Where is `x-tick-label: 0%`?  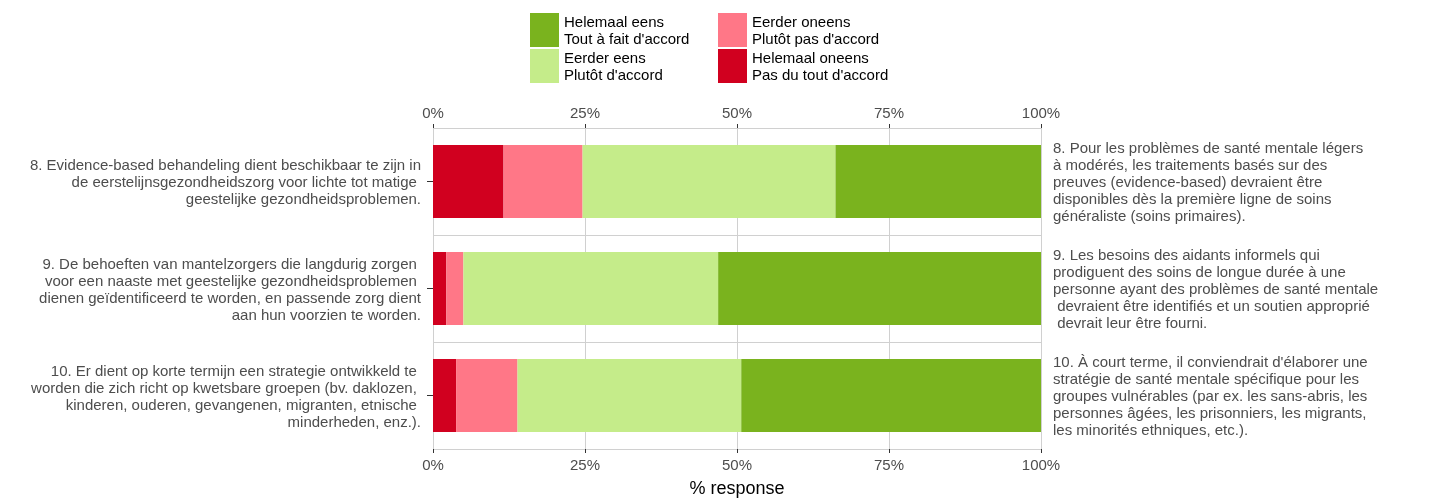 x-tick-label: 0% is located at coordinates (433, 464).